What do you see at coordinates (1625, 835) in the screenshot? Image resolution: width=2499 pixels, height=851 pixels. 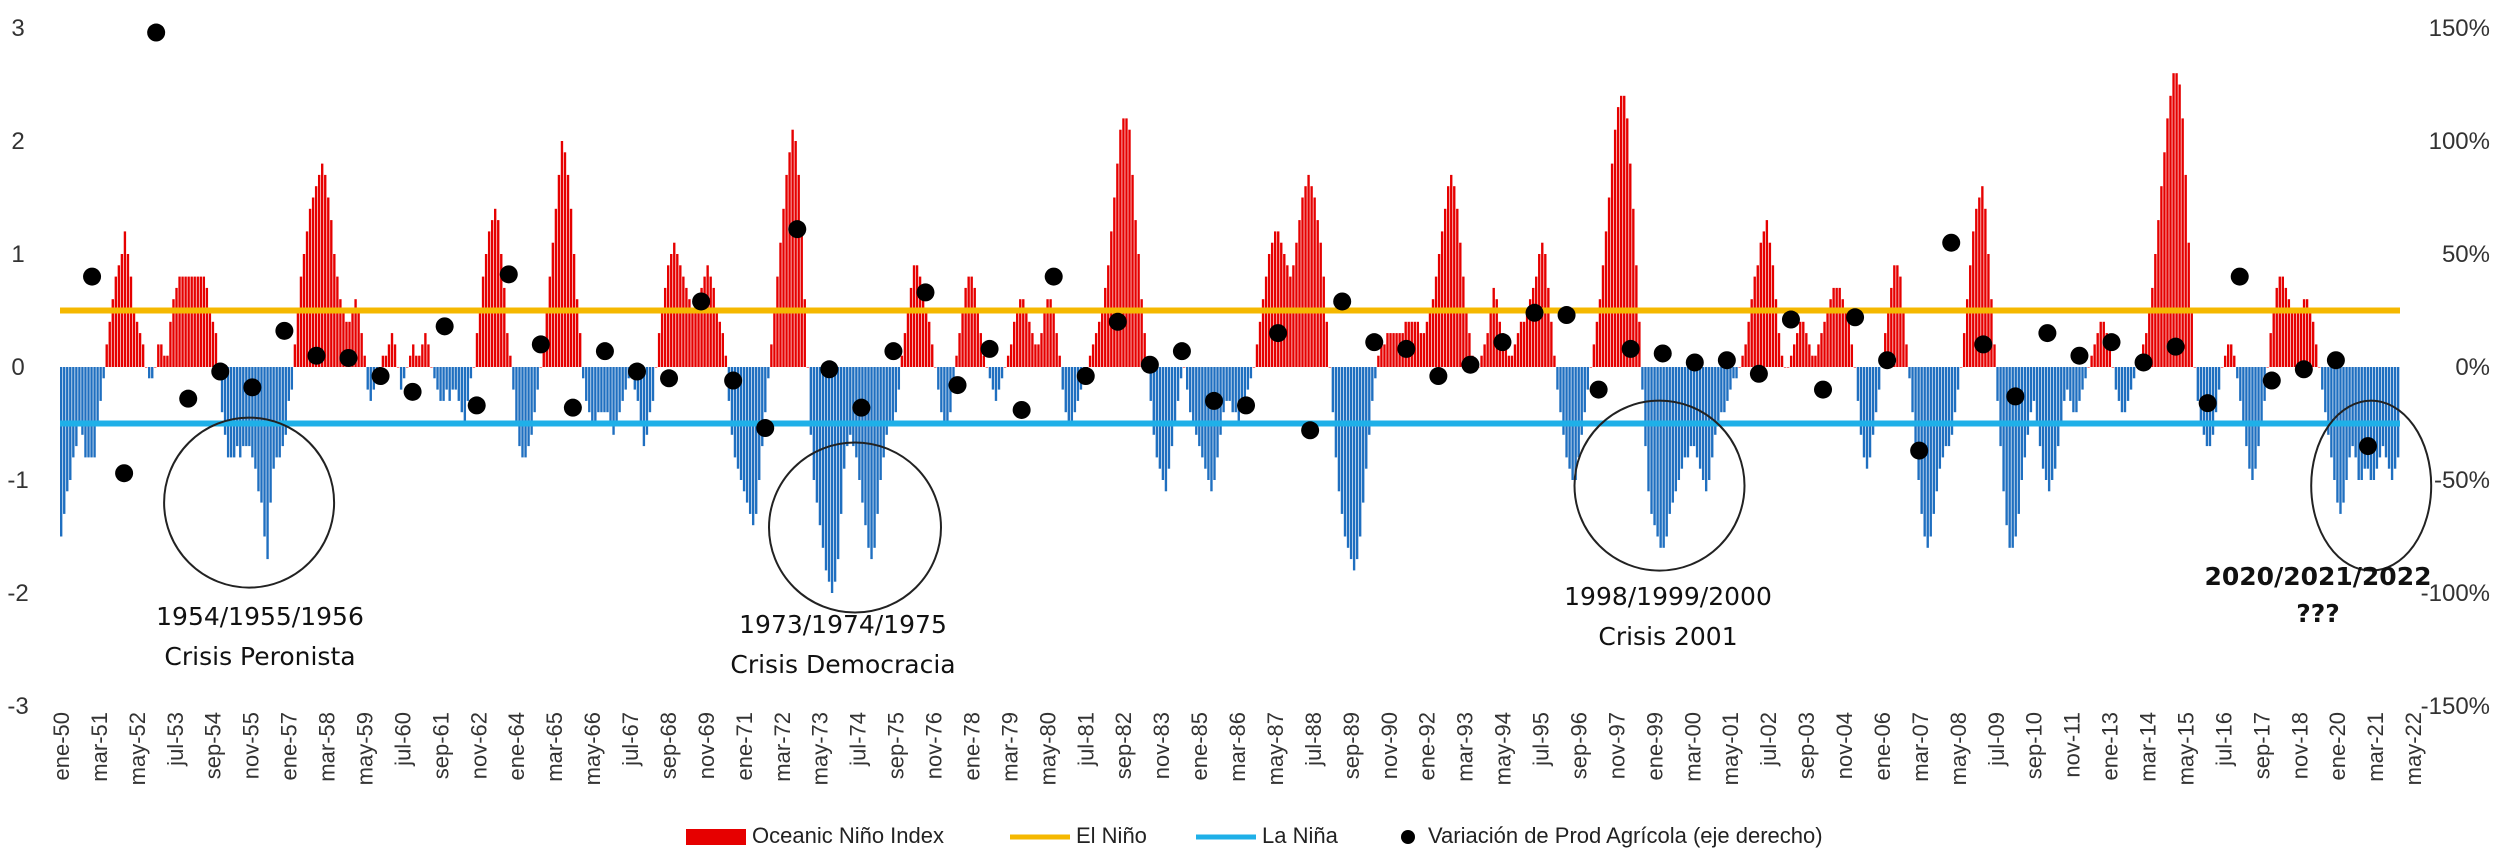 I see `legend-label-agro: Variación de Prod Agrícola (eje derecho)` at bounding box center [1625, 835].